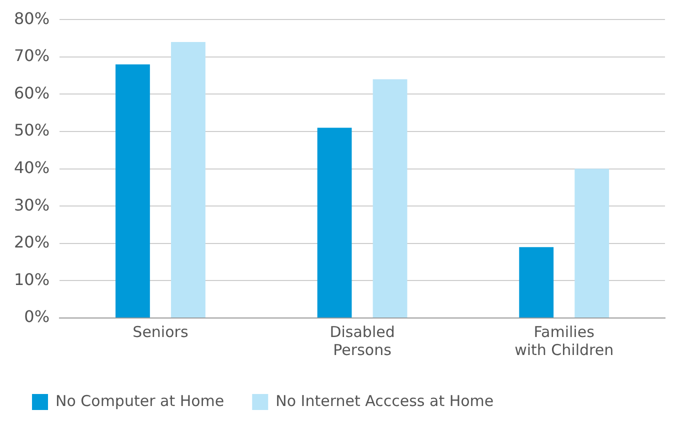  What do you see at coordinates (385, 401) in the screenshot?
I see `legend-label: No Internet Acccess at Home` at bounding box center [385, 401].